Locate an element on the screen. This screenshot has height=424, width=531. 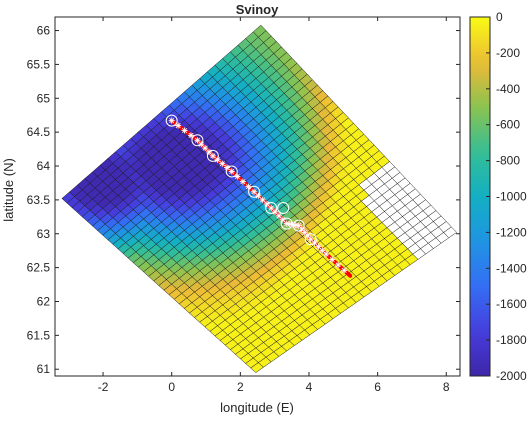
section-layer is located at coordinates (259, 196).